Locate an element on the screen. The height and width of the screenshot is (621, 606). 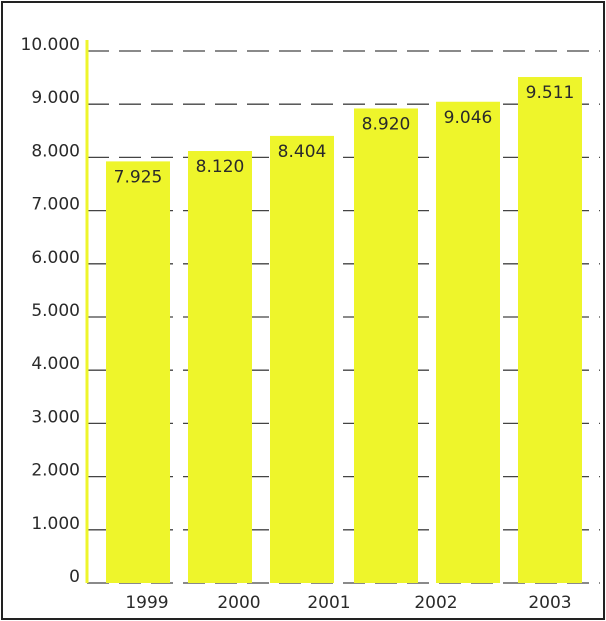
x-tick-label: 2002 is located at coordinates (435, 603).